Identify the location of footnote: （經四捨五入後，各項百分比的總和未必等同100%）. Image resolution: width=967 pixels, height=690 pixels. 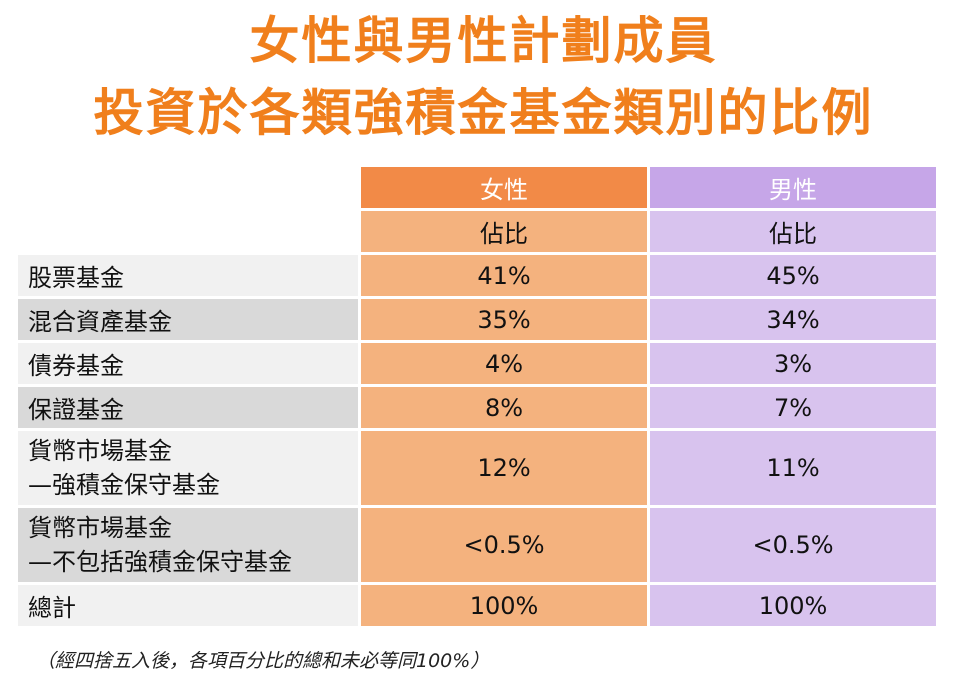
(263, 661).